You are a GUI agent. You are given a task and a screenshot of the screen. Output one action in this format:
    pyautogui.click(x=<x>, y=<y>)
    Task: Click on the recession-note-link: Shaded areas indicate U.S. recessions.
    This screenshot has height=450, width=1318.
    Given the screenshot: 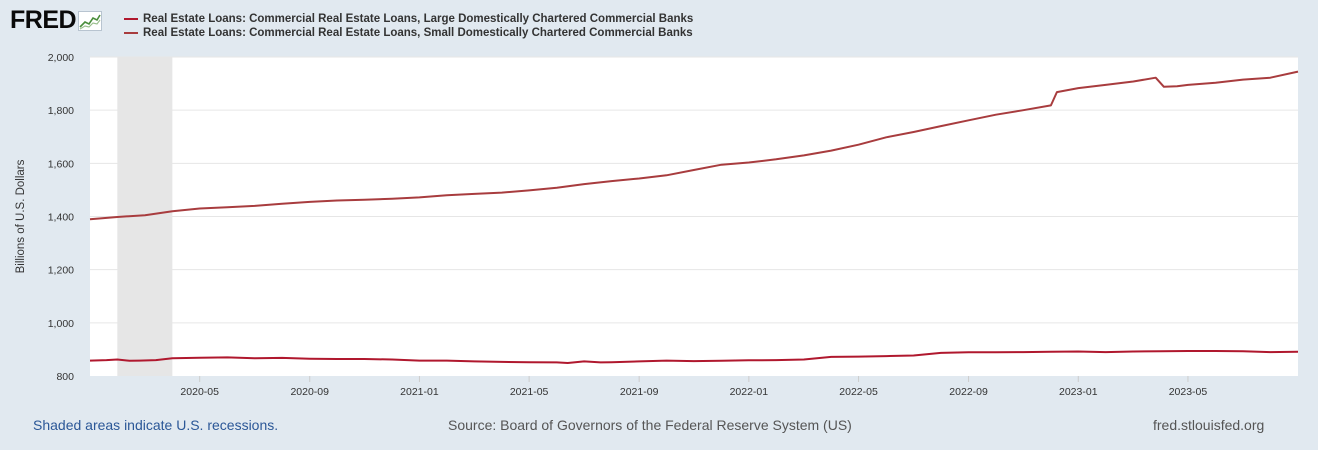 What is the action you would take?
    pyautogui.click(x=156, y=425)
    